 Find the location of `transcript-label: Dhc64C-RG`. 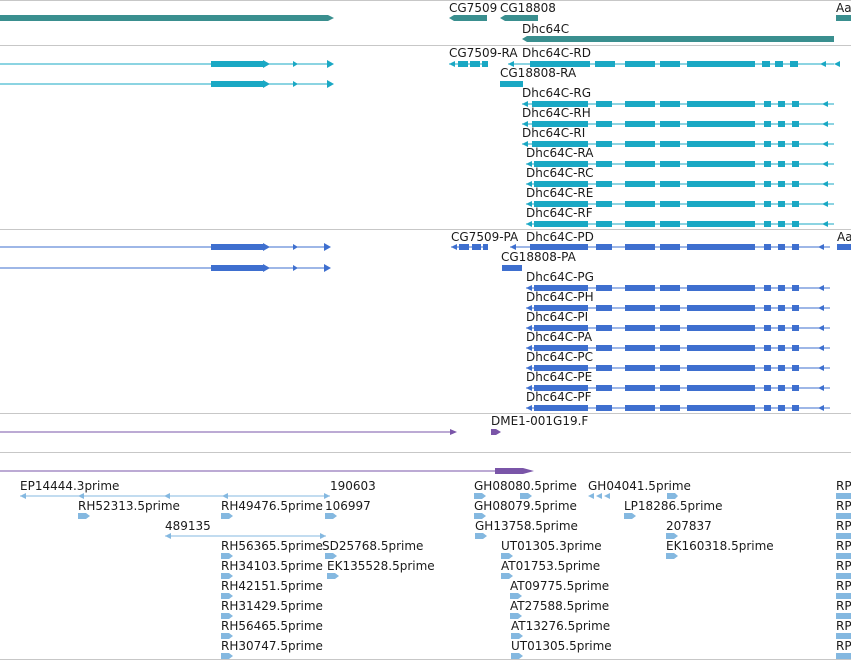

transcript-label: Dhc64C-RG is located at coordinates (556, 93).